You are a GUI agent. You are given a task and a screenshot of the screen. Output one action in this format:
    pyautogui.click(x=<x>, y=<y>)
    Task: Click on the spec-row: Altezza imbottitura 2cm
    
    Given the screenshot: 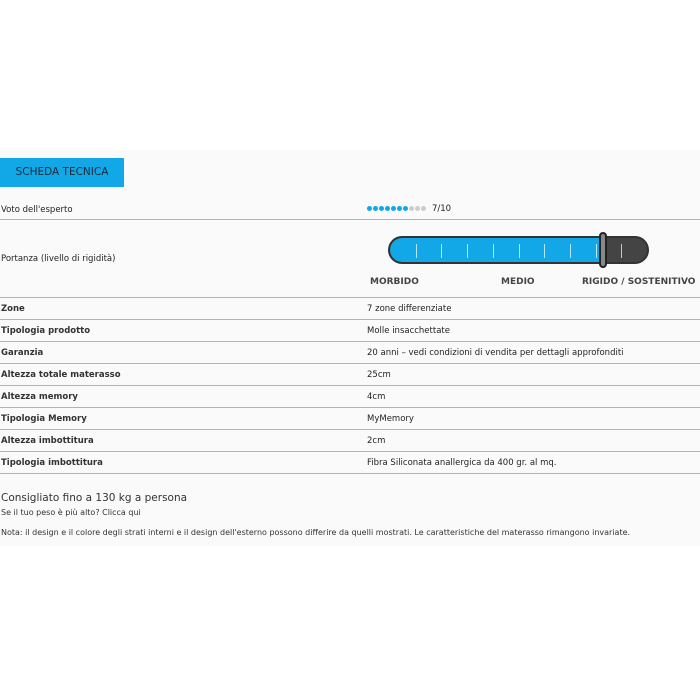 What is the action you would take?
    pyautogui.click(x=350, y=441)
    